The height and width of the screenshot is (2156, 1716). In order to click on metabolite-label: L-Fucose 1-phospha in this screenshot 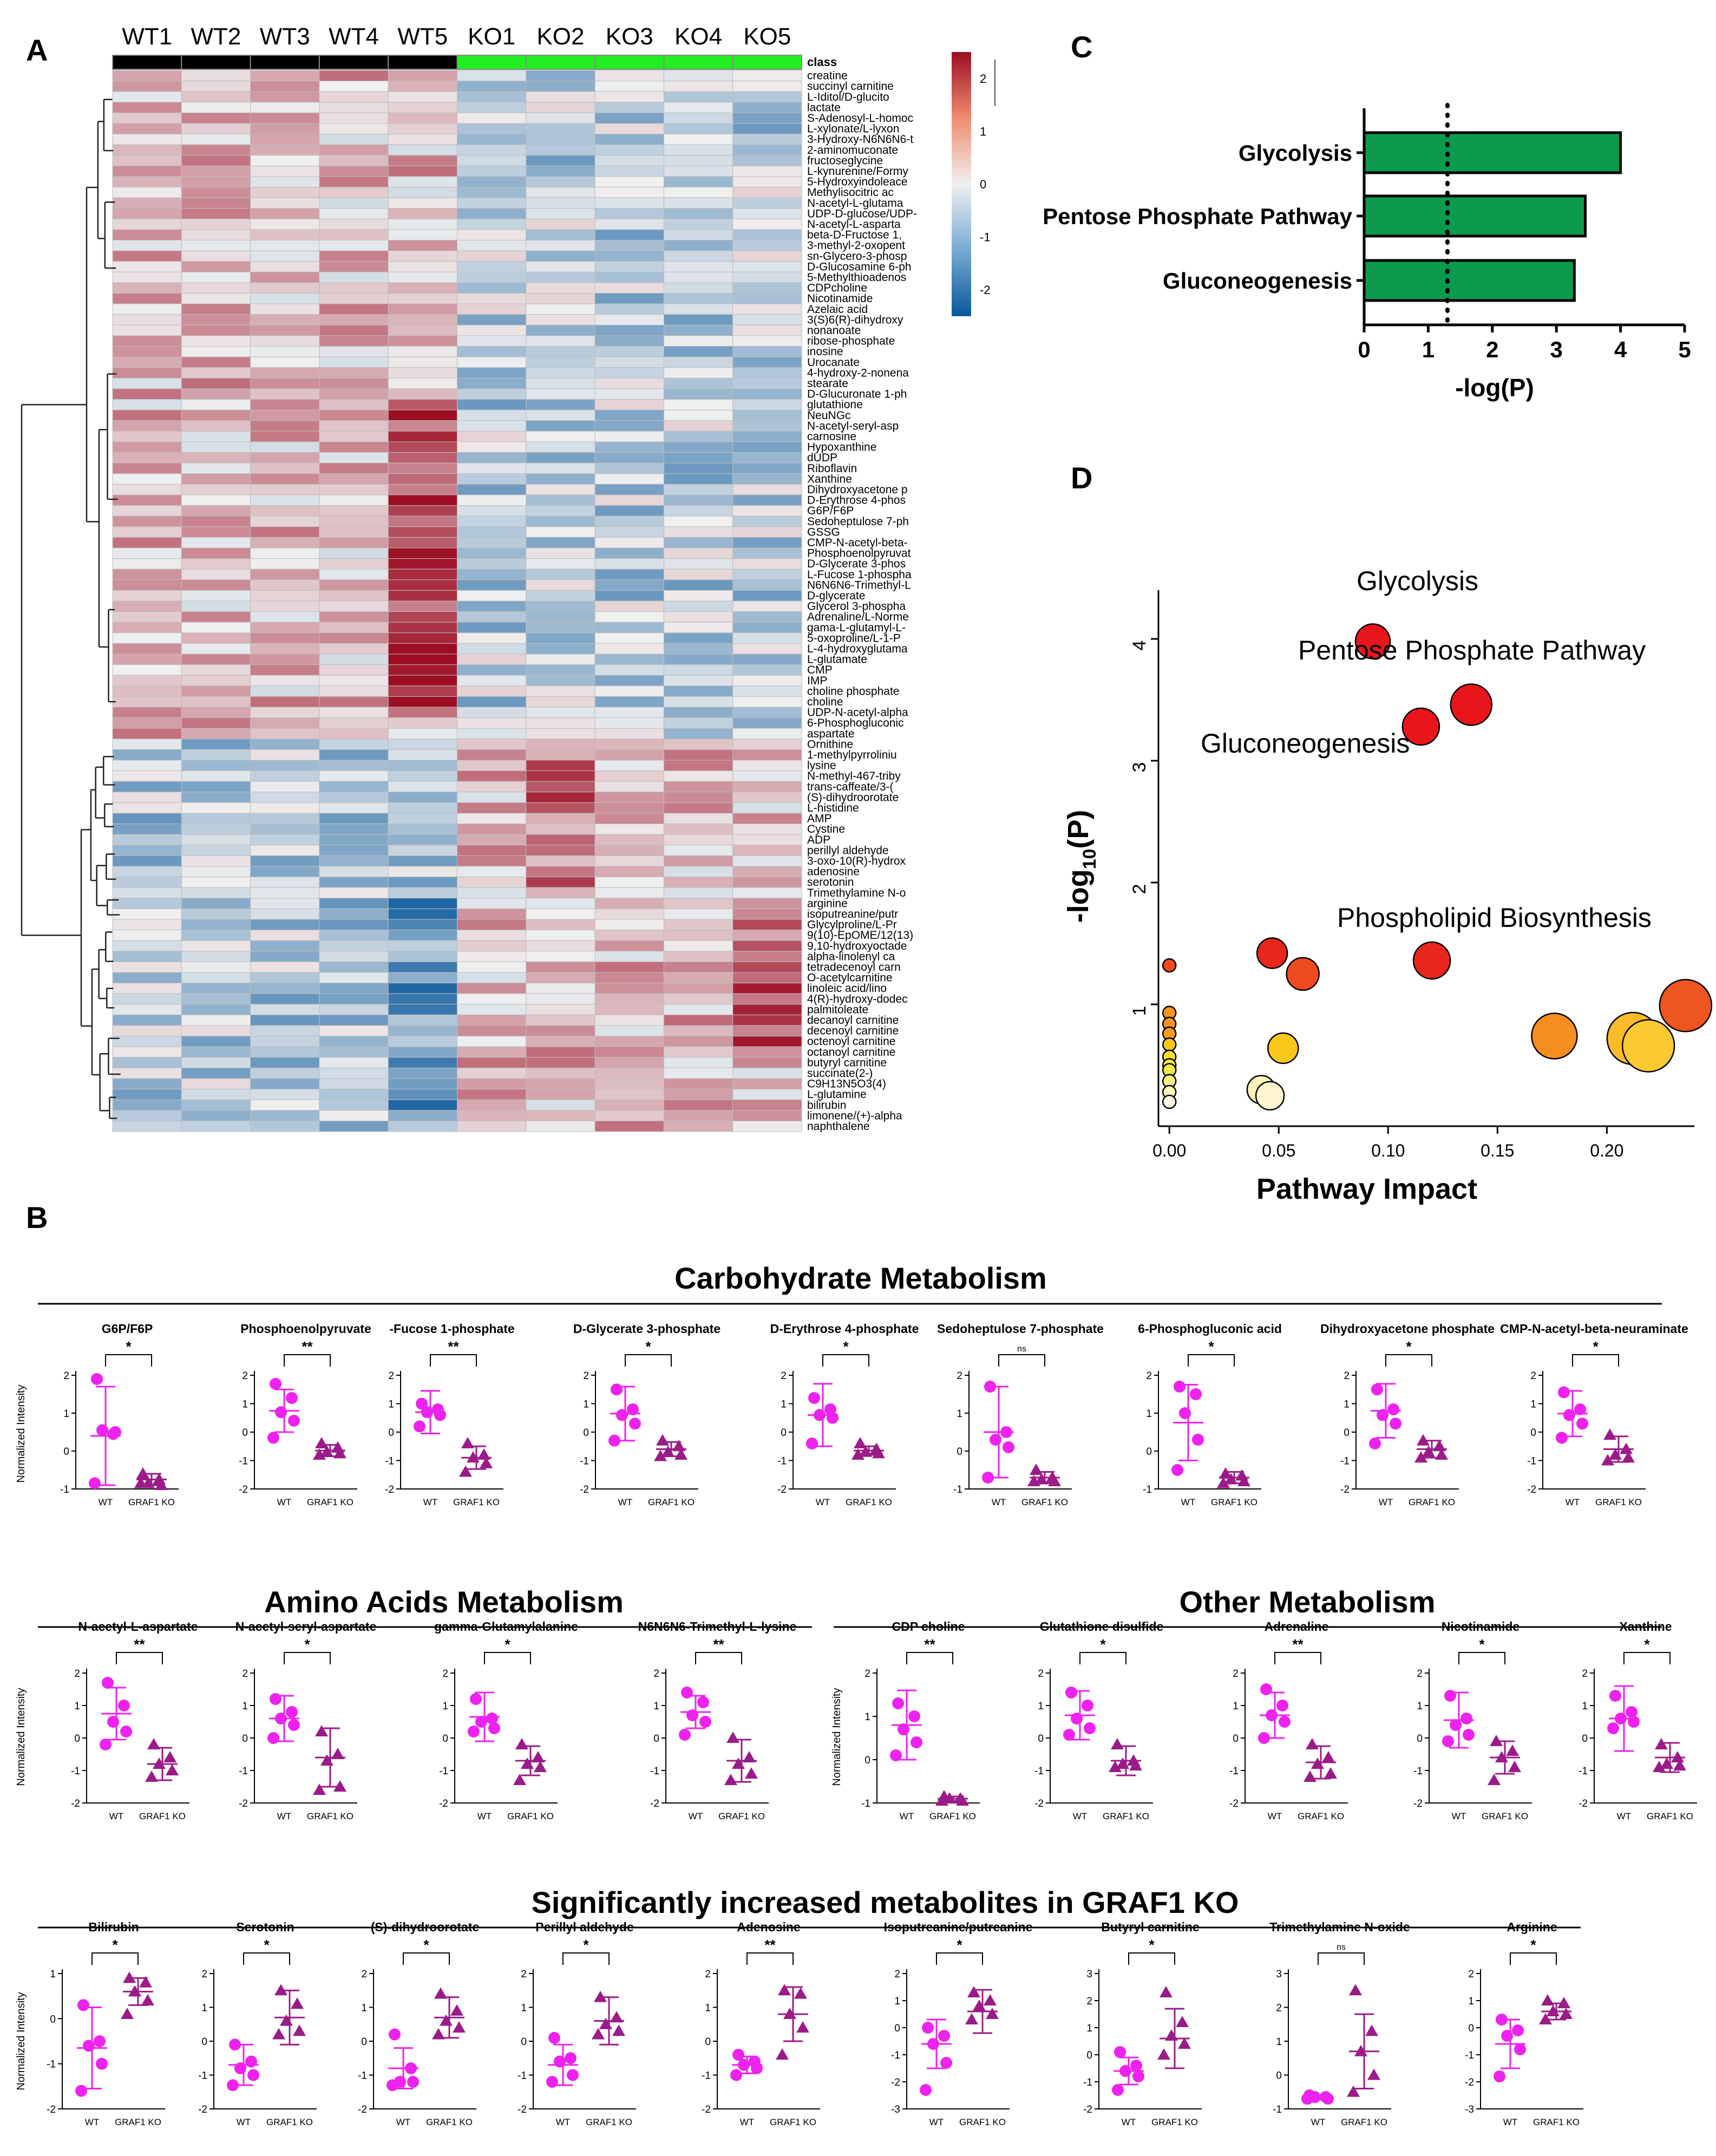, I will do `click(859, 575)`.